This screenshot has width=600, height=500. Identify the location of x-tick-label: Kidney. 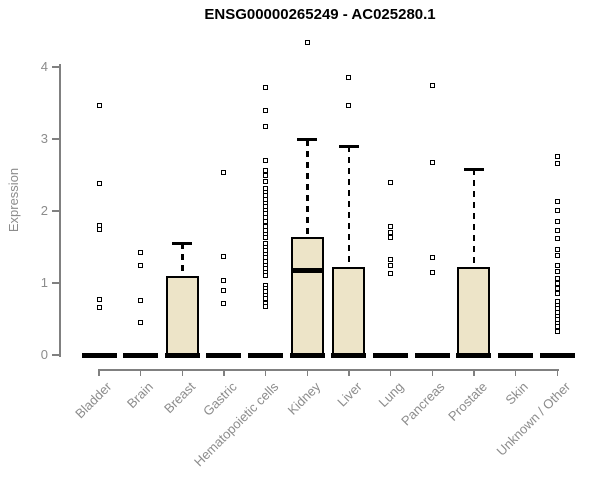
(303, 398).